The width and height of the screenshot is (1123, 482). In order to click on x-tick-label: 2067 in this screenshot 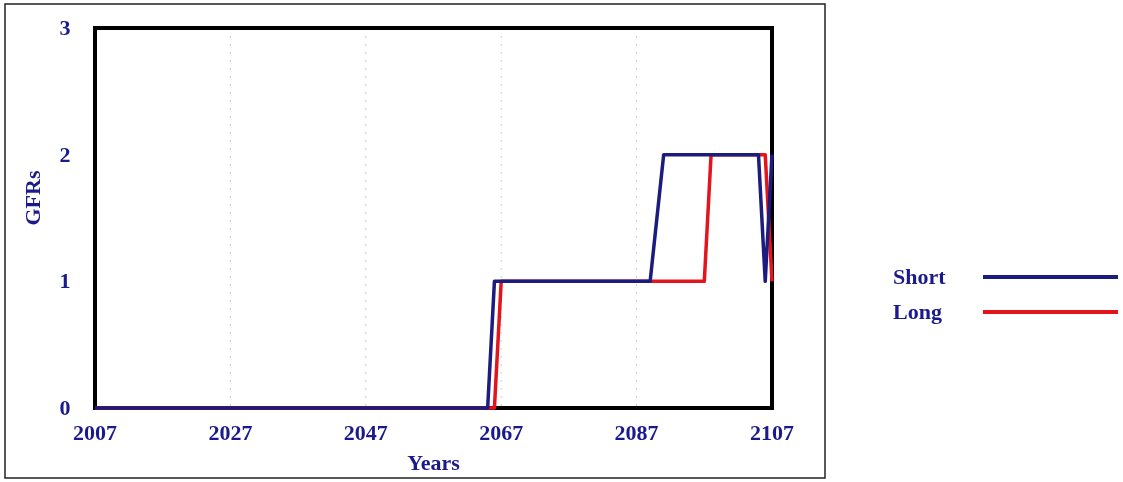, I will do `click(501, 432)`.